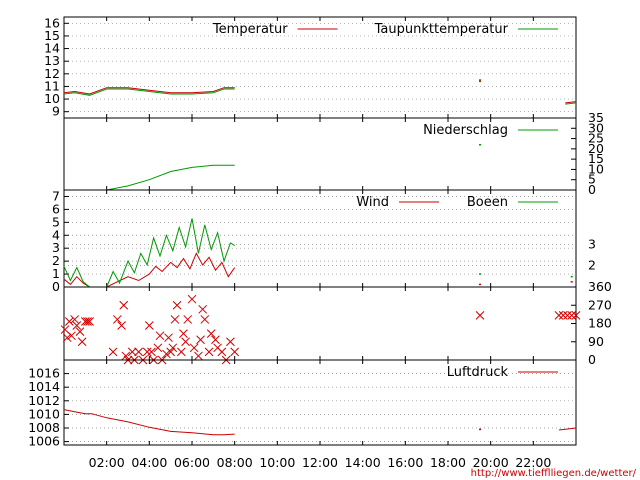 The image size is (640, 480). I want to click on y-tick-label: 2, so click(56, 260).